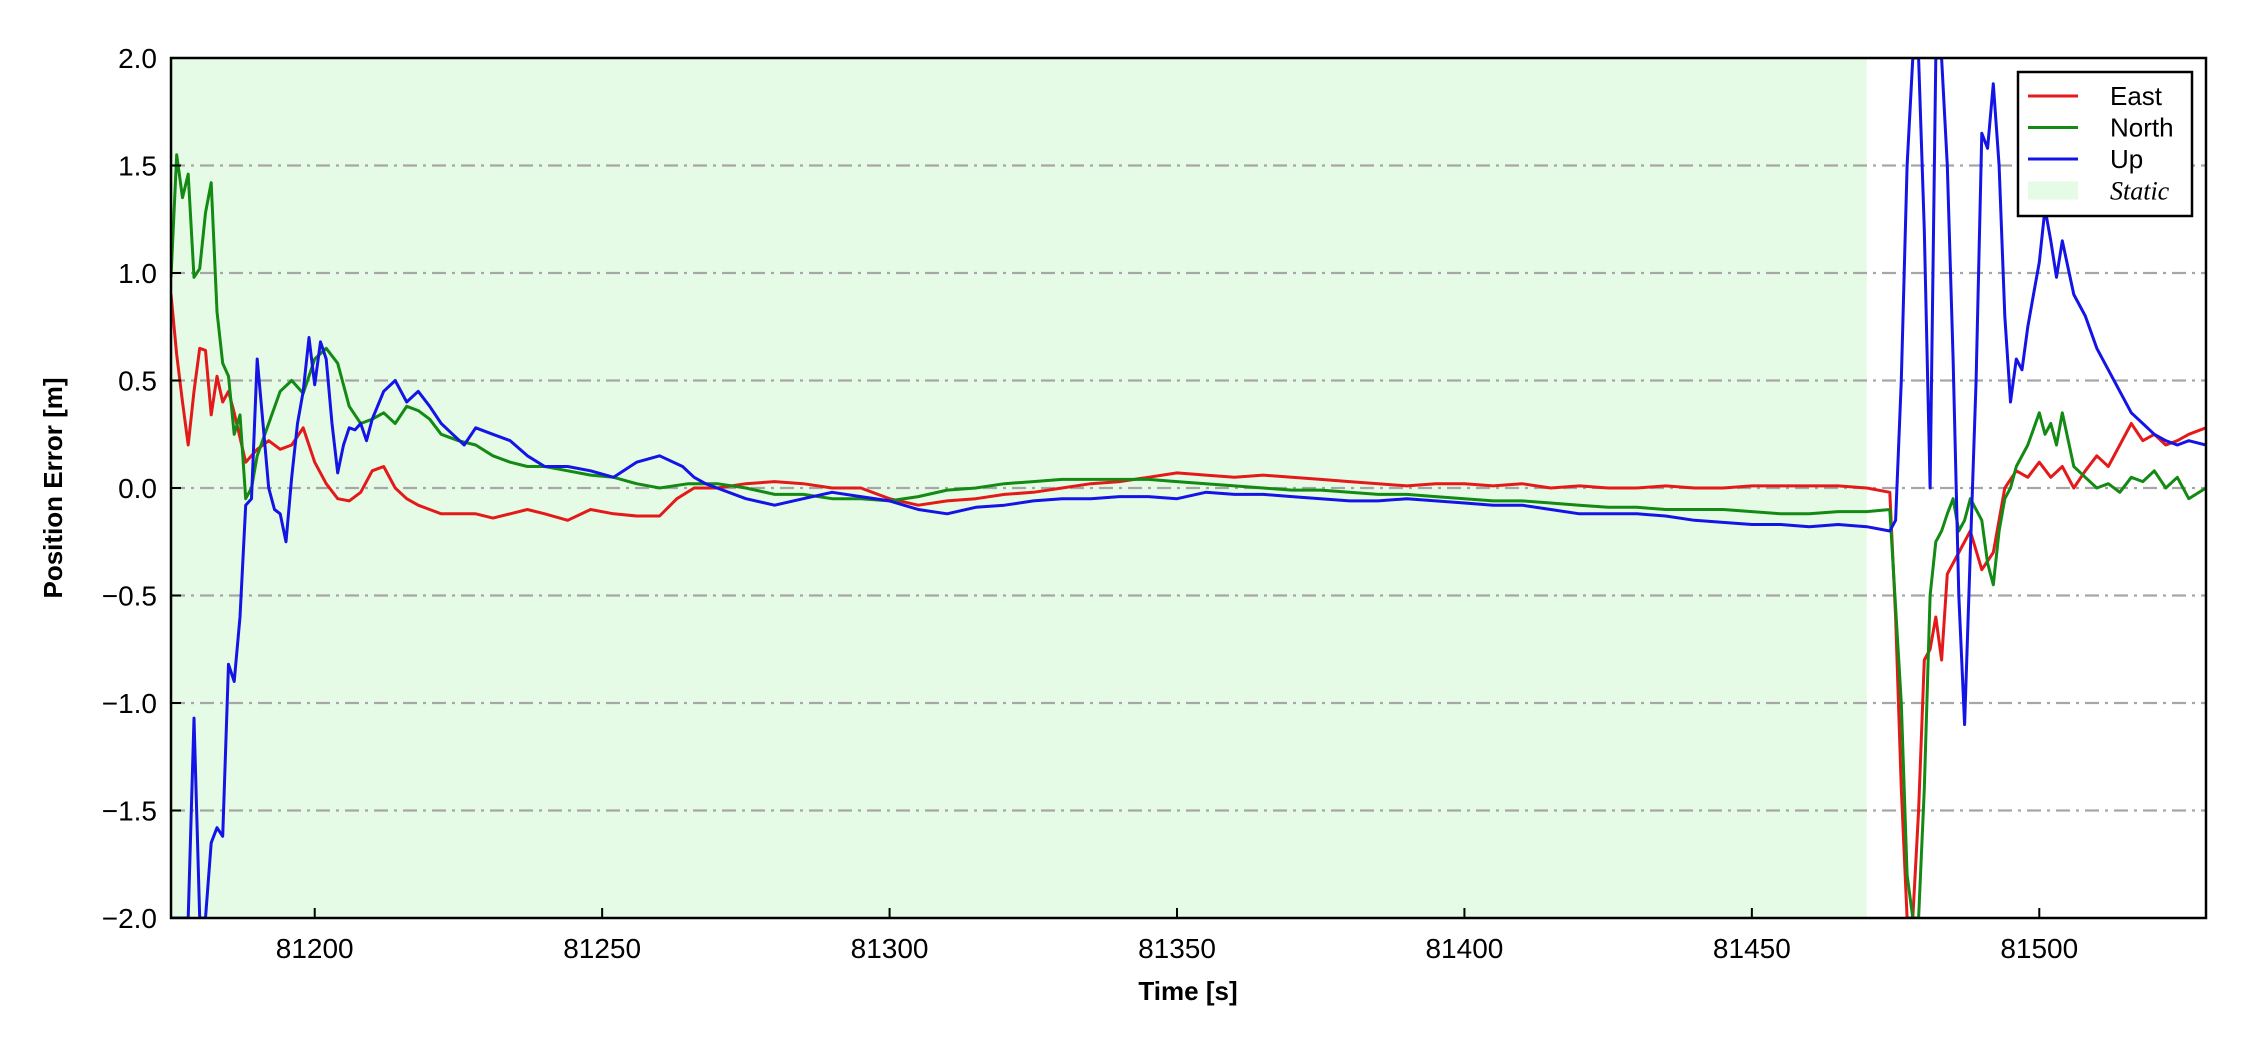 This screenshot has height=1050, width=2250. What do you see at coordinates (2053, 190) in the screenshot?
I see `legend-swatch-static` at bounding box center [2053, 190].